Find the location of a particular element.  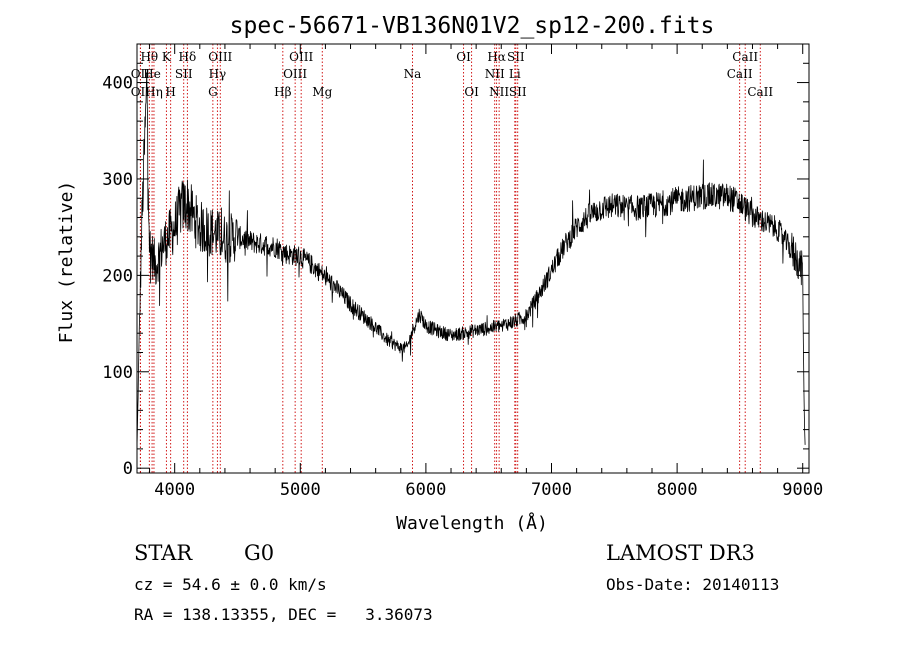

line-marker-label: He is located at coordinates (152, 74).